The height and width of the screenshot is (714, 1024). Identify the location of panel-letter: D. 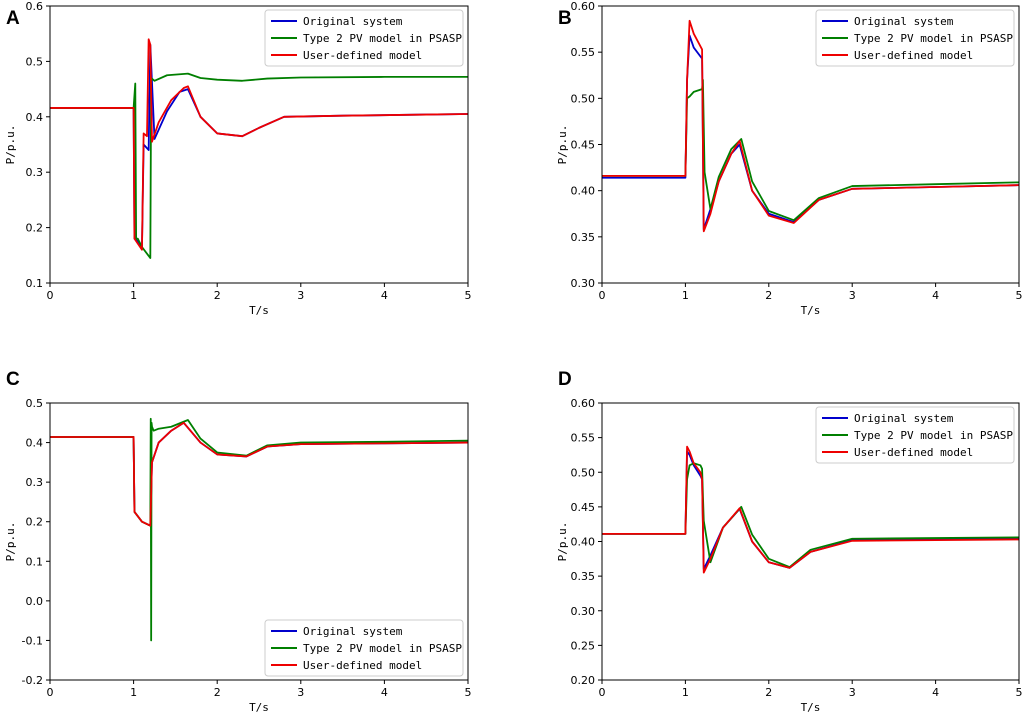
(565, 379).